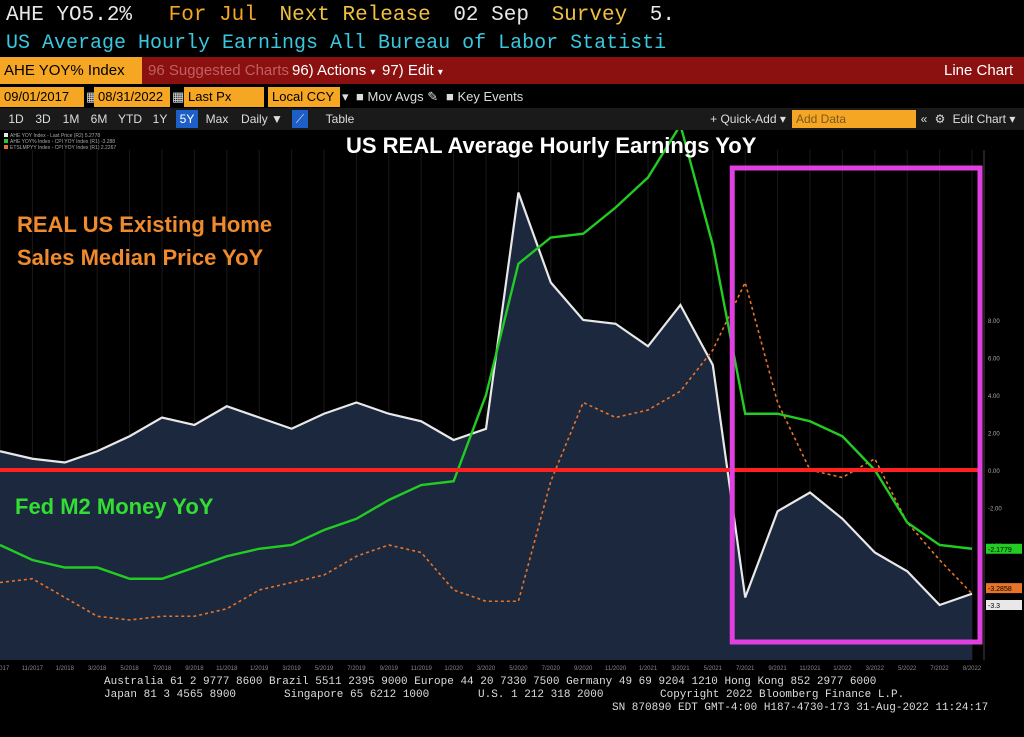 The image size is (1024, 737). I want to click on footer-us: U.S. 1 212 318 2000, so click(541, 695).